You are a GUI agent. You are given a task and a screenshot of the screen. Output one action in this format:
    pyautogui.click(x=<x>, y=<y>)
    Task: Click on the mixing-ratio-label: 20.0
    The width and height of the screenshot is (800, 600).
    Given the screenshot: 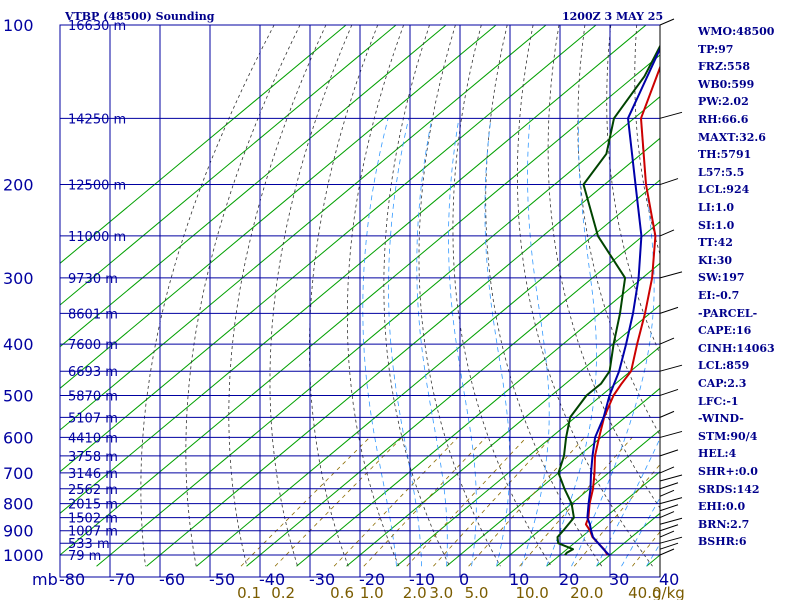 What is the action you would take?
    pyautogui.click(x=586, y=592)
    